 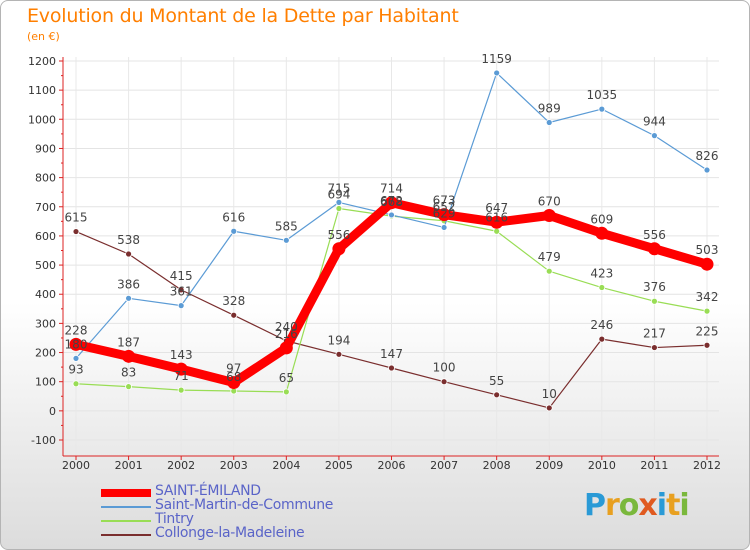 I want to click on x-tick-label: 2012, so click(x=707, y=465).